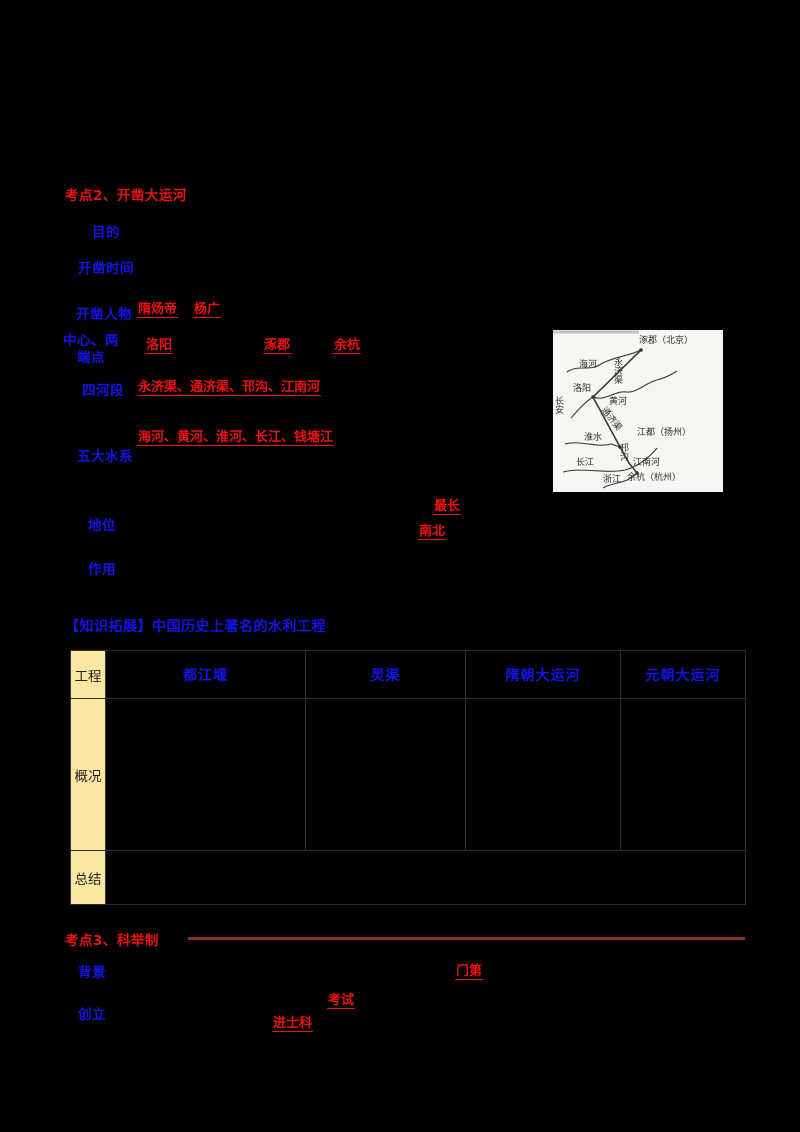 The width and height of the screenshot is (800, 1132). What do you see at coordinates (207, 310) in the screenshot?
I see `answer-person-2: 杨广` at bounding box center [207, 310].